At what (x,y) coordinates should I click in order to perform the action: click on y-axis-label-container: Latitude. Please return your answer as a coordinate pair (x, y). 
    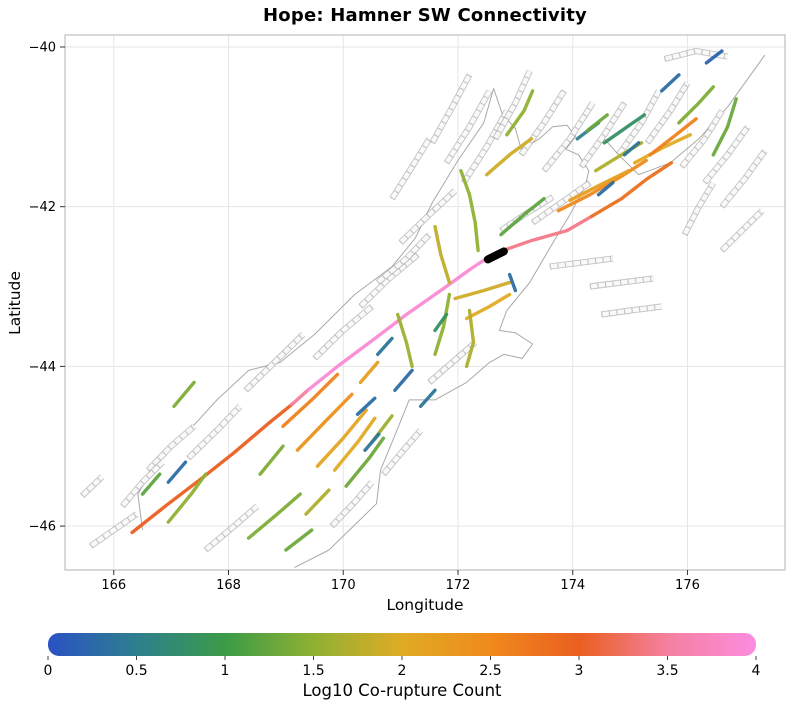
    Looking at the image, I should click on (15, 302).